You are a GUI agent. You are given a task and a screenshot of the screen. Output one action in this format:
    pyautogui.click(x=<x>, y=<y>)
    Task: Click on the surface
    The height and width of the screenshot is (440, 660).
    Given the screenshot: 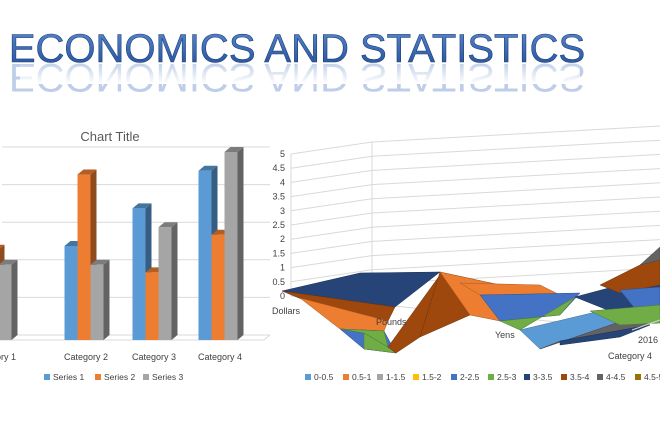 What is the action you would take?
    pyautogui.click(x=470, y=300)
    